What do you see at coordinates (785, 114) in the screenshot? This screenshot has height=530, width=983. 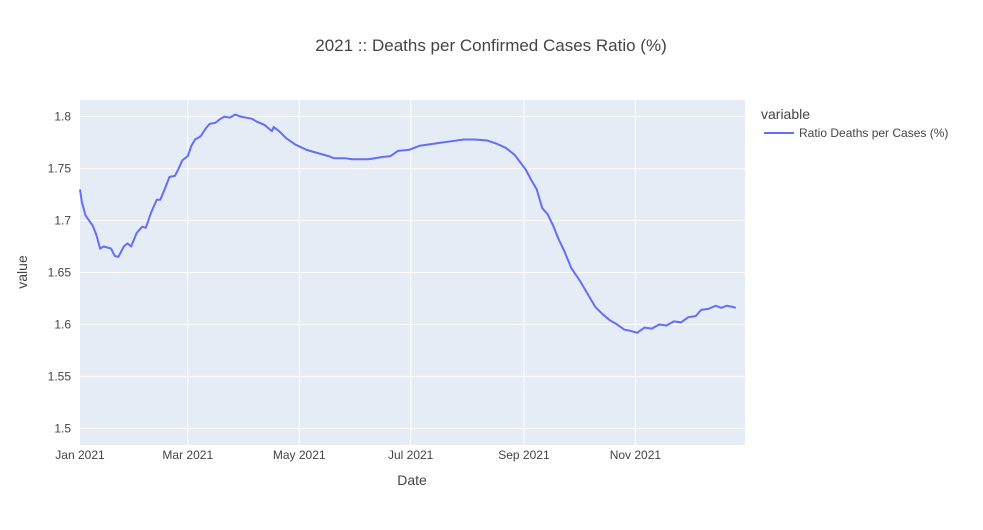 I see `legend-title: variable` at bounding box center [785, 114].